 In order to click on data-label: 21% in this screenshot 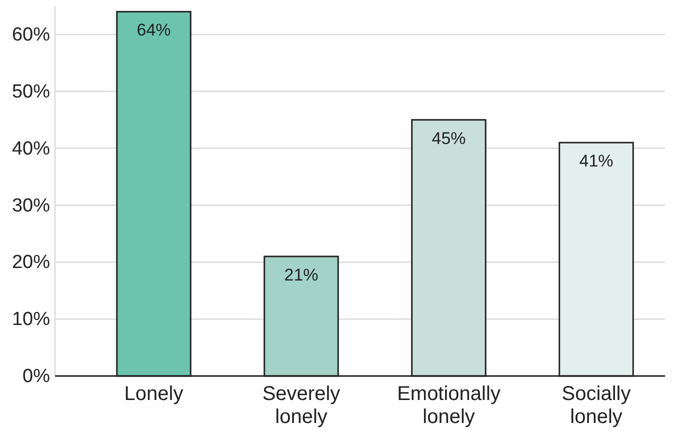, I will do `click(301, 274)`.